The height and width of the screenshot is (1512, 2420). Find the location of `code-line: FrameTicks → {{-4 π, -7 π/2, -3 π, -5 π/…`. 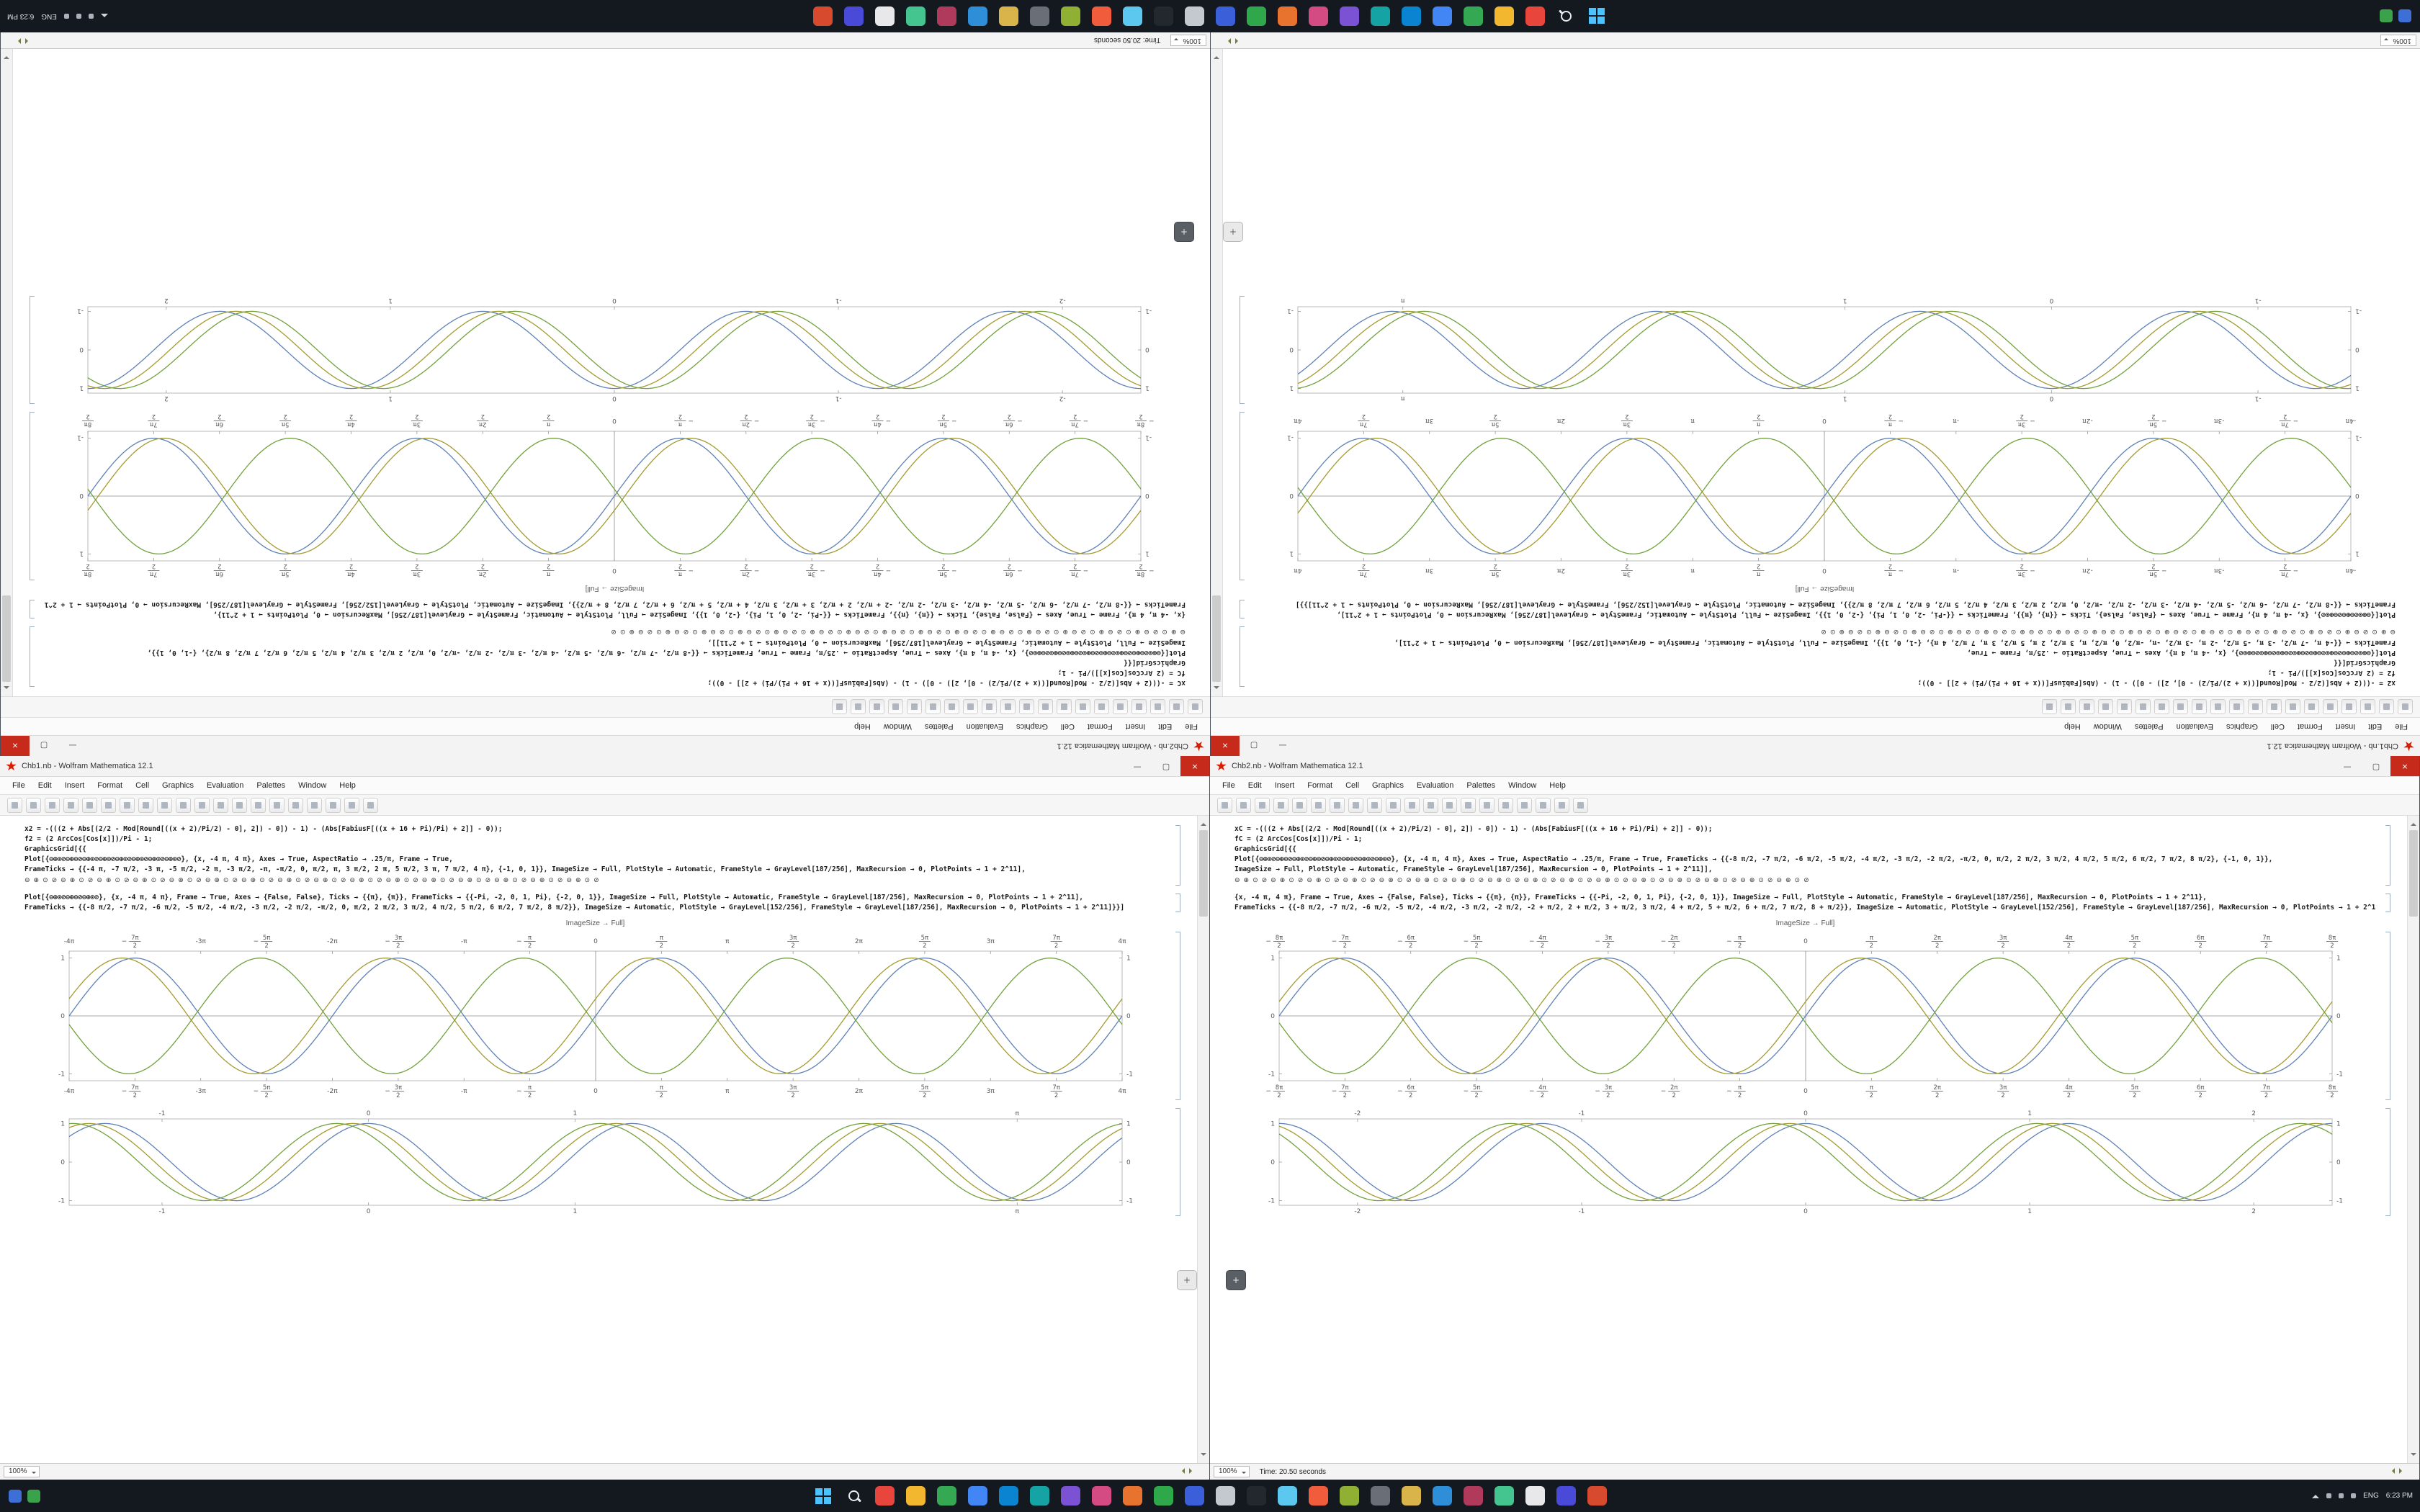

code-line: FrameTicks → {{-4 π, -7 π/2, -3 π, -5 π/… is located at coordinates (525, 869).